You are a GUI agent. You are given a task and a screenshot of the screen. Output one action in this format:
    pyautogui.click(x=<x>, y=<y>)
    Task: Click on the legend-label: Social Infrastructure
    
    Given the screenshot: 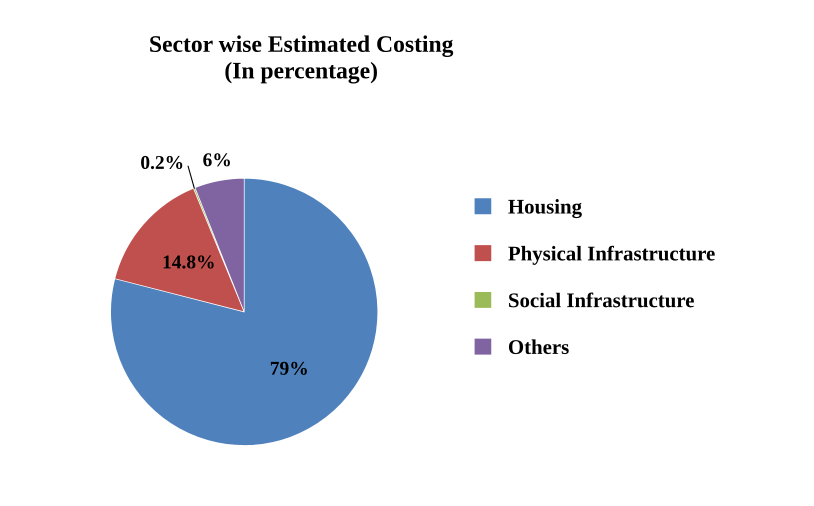 What is the action you would take?
    pyautogui.click(x=601, y=300)
    